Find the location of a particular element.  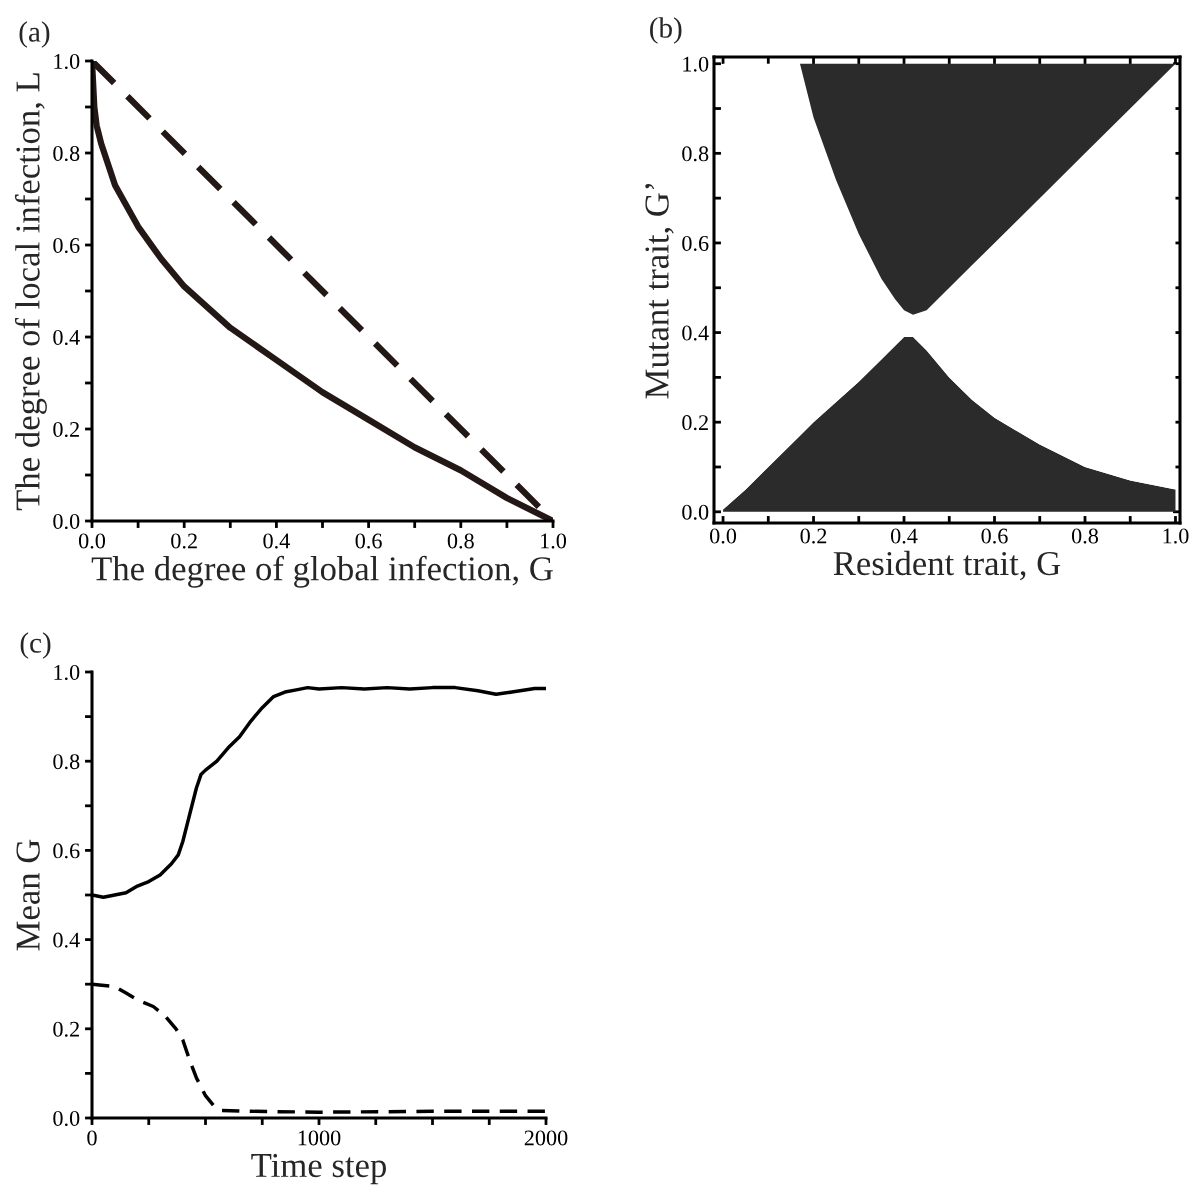

chart-title: (a) is located at coordinates (34, 34).